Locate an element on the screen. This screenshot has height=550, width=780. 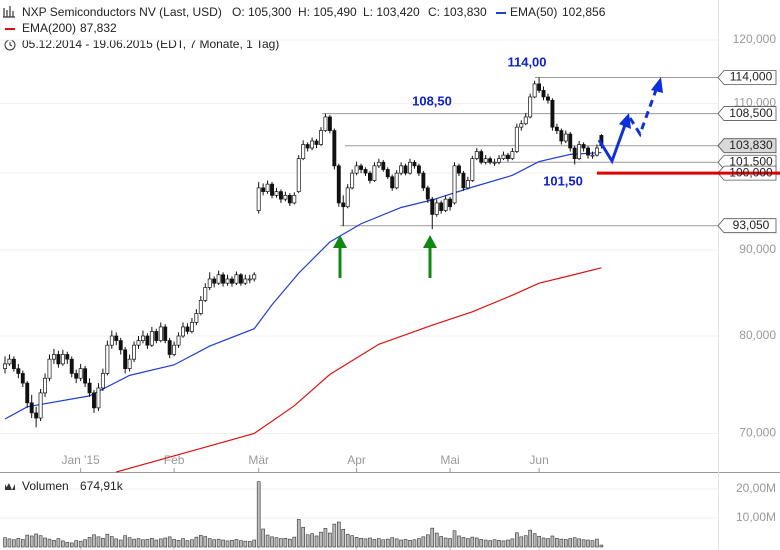
volume-value: 674,91k is located at coordinates (102, 486).